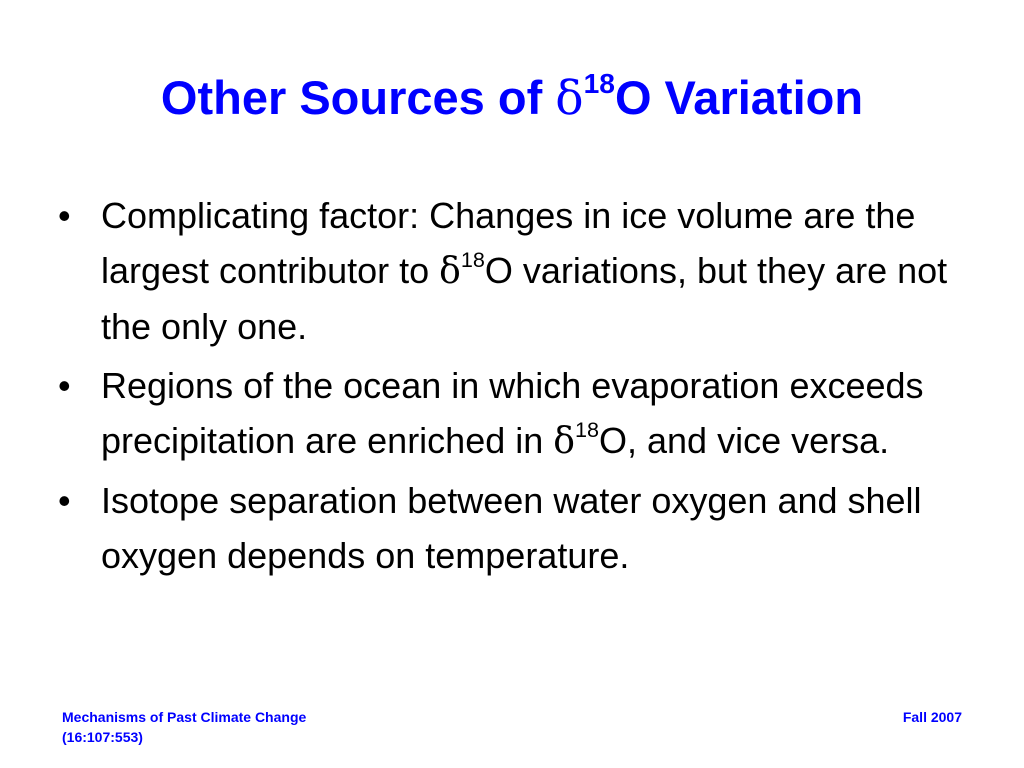 The height and width of the screenshot is (768, 1024). Describe the element at coordinates (184, 717) in the screenshot. I see `footer-course-title: Mechanisms of Past Climate Change` at that location.